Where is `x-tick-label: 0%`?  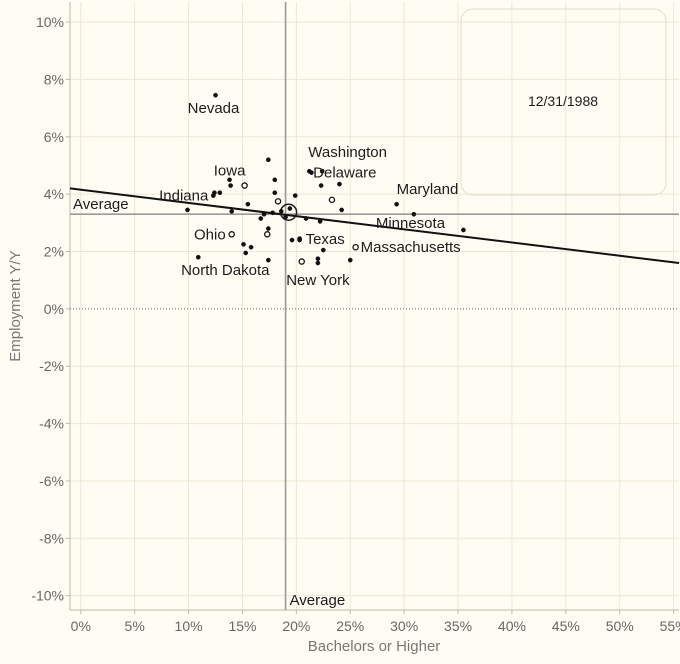 x-tick-label: 0% is located at coordinates (81, 626).